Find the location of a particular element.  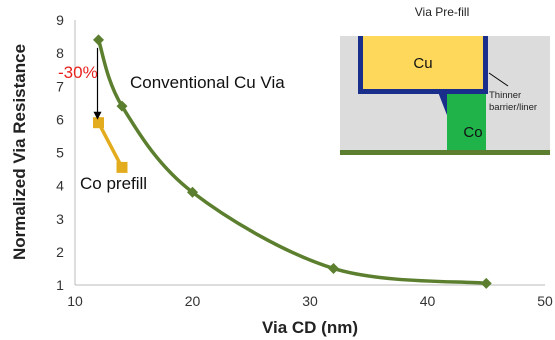

y-axis-title: Normalized Via Resistance is located at coordinates (19, 152).